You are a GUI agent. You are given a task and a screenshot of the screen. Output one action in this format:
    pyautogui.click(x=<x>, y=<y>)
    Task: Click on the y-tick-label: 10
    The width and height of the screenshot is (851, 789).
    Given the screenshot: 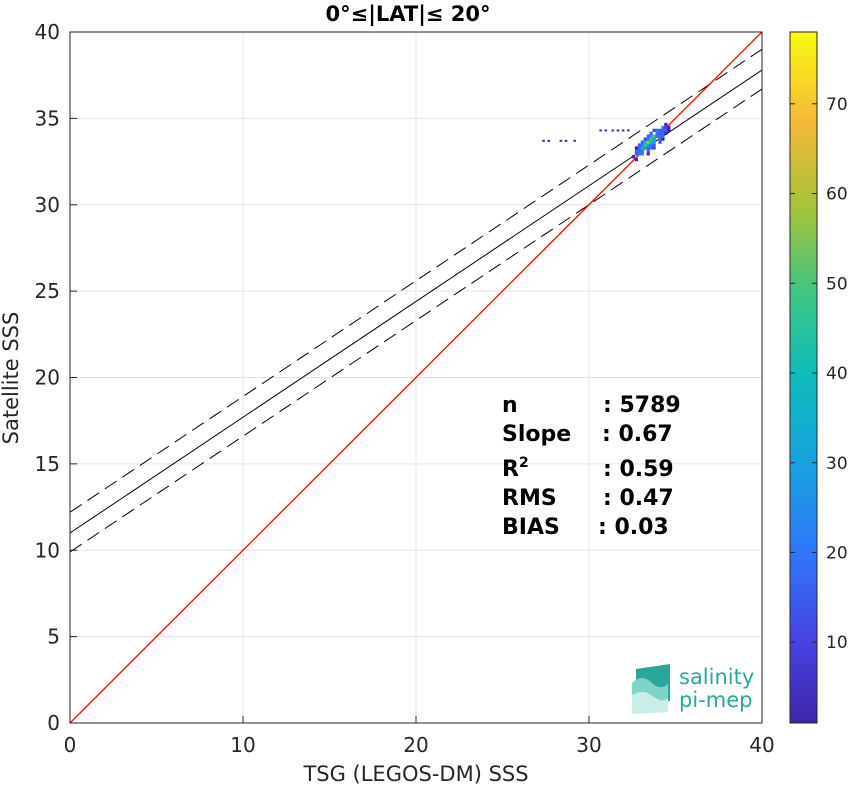 What is the action you would take?
    pyautogui.click(x=47, y=550)
    